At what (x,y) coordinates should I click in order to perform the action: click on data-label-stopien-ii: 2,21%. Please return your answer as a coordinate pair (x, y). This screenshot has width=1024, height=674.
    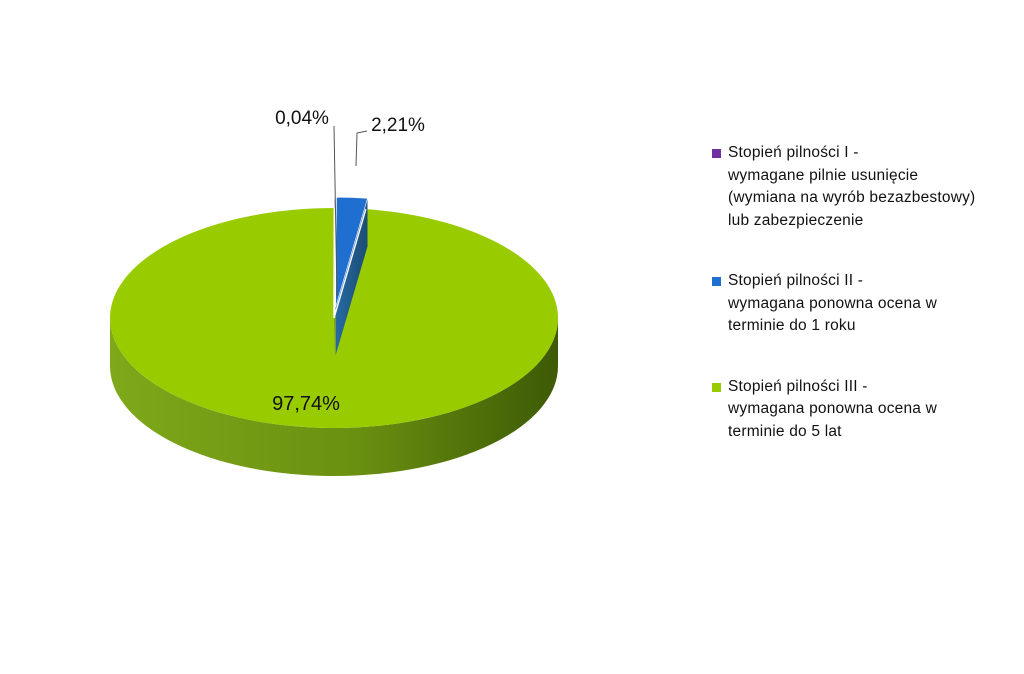
    Looking at the image, I should click on (398, 125).